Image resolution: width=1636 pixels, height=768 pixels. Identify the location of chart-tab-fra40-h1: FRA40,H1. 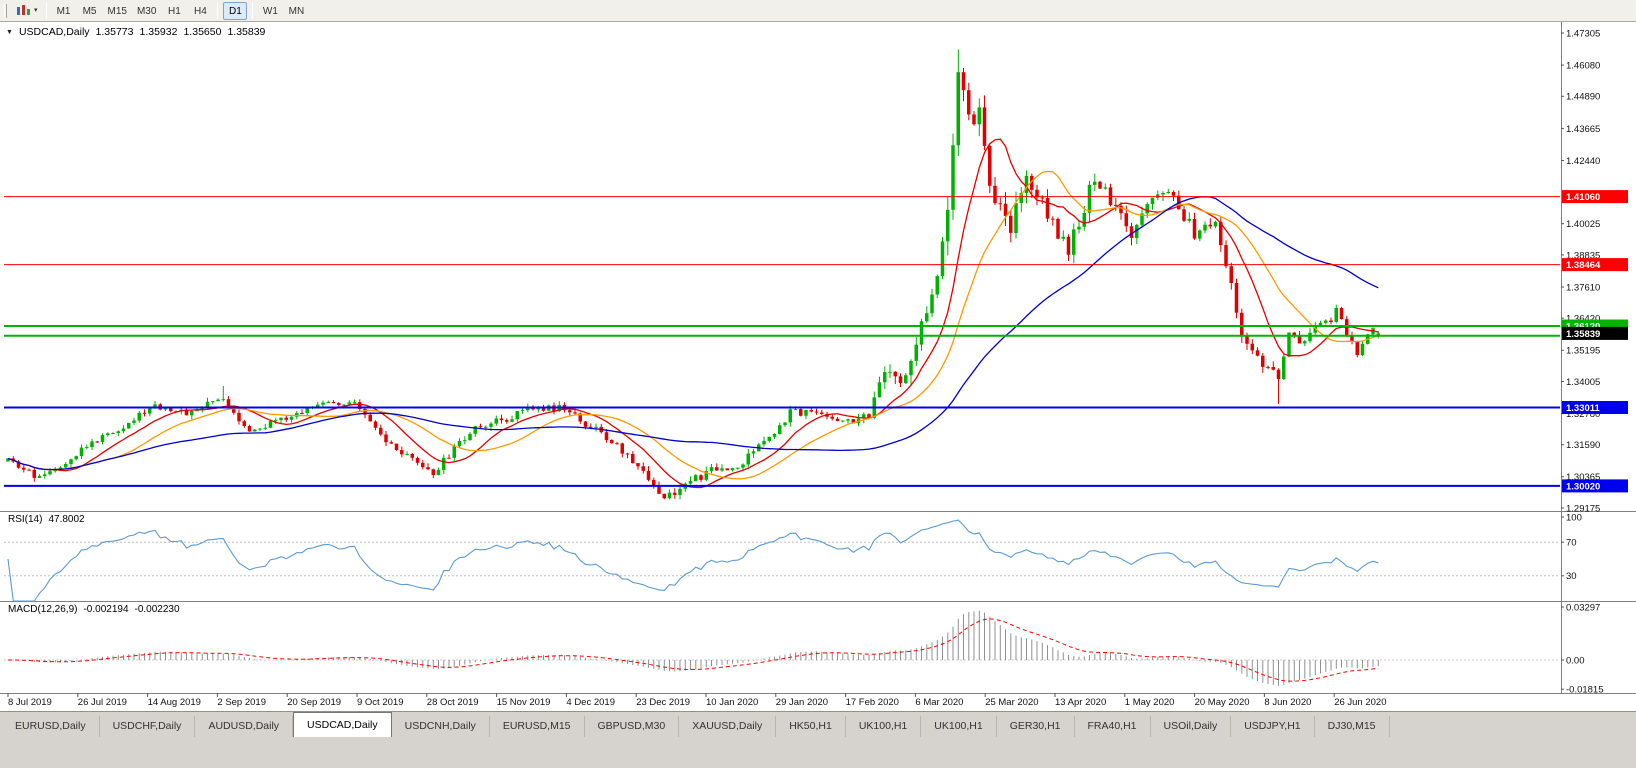
(1113, 726).